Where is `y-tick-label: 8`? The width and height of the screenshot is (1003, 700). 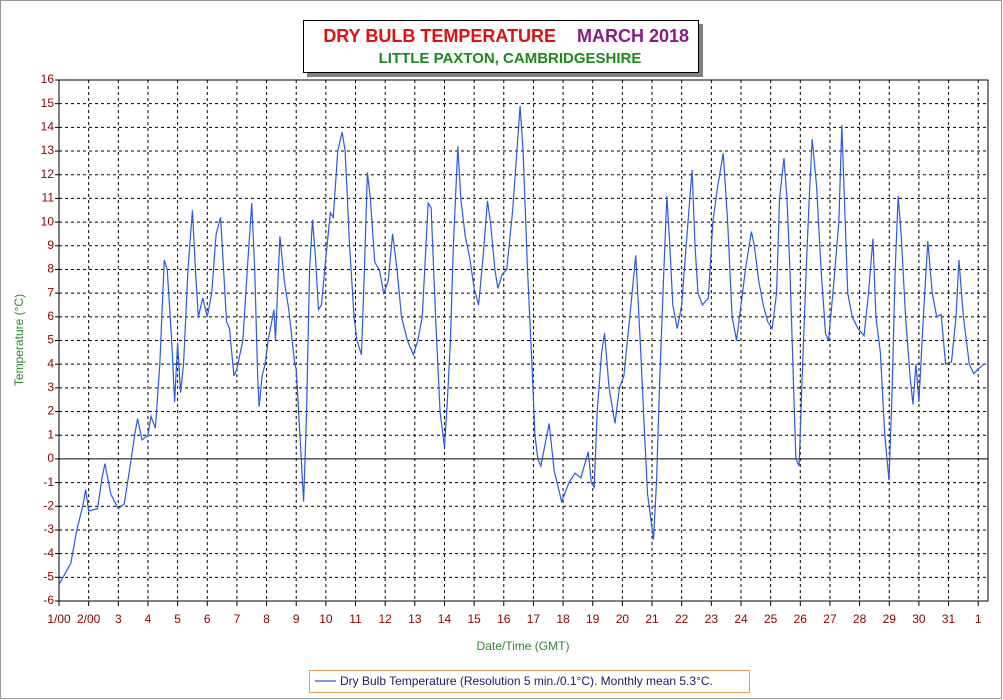
y-tick-label: 8 is located at coordinates (50, 269).